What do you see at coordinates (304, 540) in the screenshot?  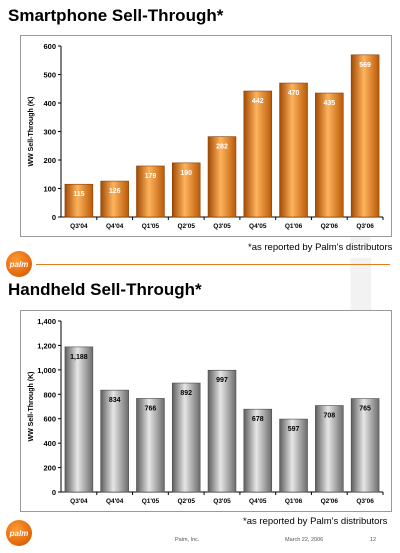 I see `footer-date: March 22, 2006` at bounding box center [304, 540].